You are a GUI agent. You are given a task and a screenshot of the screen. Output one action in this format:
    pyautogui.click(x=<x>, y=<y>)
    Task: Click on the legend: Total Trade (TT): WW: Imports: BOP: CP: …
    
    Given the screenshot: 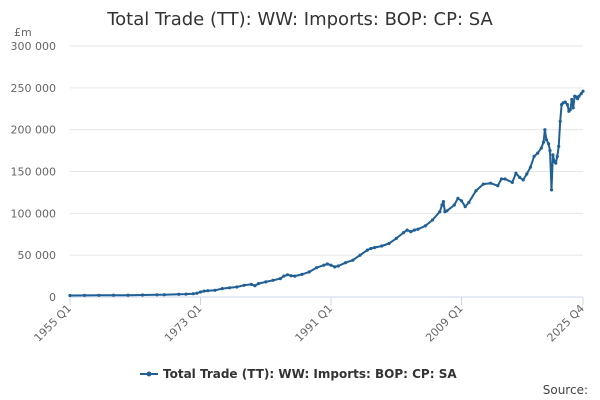 What is the action you would take?
    pyautogui.click(x=298, y=374)
    